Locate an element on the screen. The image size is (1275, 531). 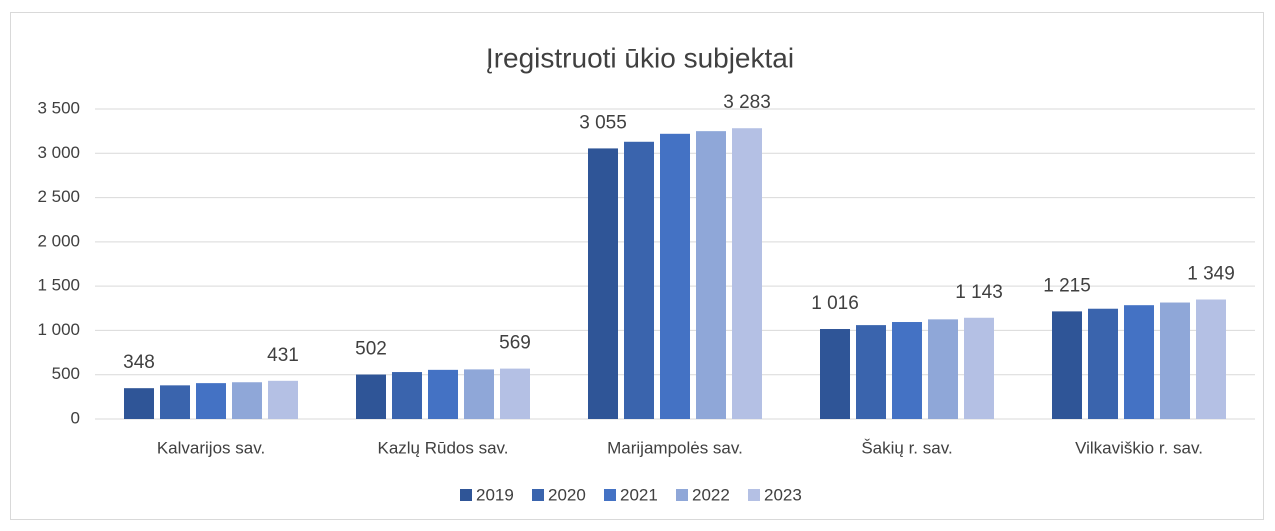
y-tick-label: 500 is located at coordinates (66, 373).